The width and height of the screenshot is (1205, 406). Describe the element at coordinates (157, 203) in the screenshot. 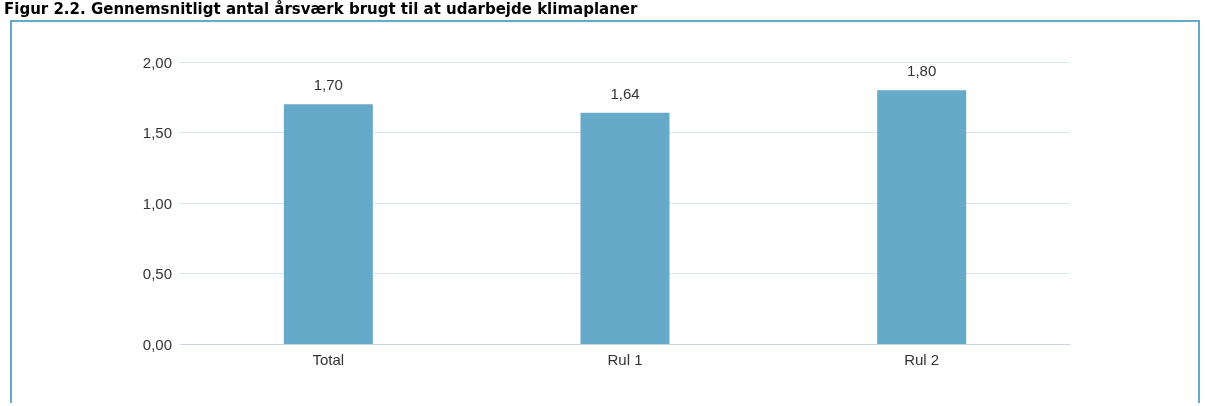

I see `y-tick-label: 1,00` at that location.